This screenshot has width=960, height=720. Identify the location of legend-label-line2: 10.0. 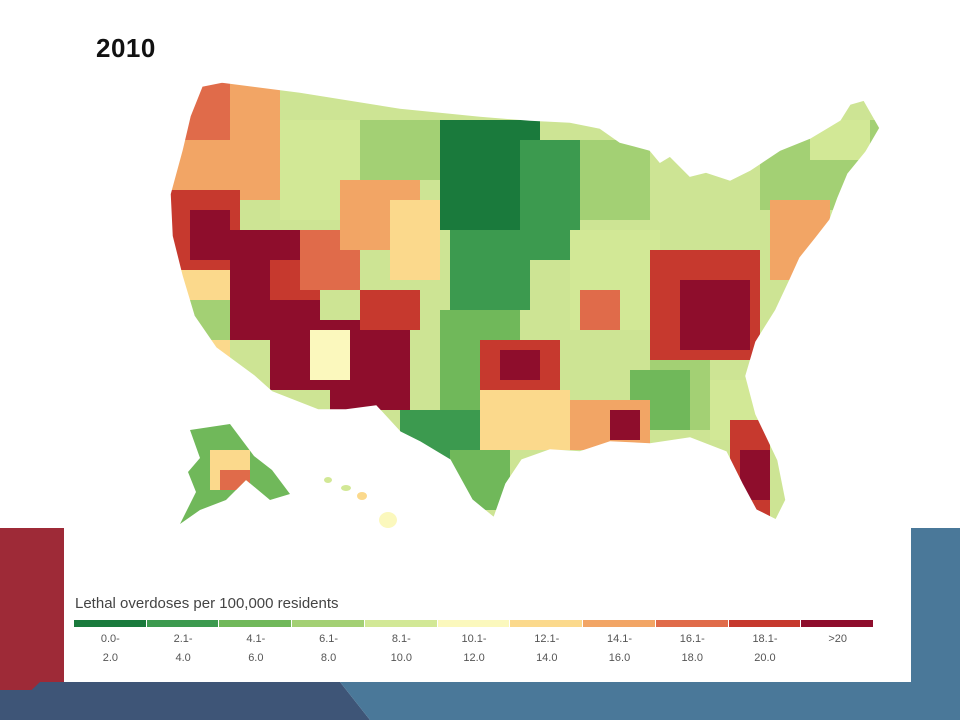
(401, 658).